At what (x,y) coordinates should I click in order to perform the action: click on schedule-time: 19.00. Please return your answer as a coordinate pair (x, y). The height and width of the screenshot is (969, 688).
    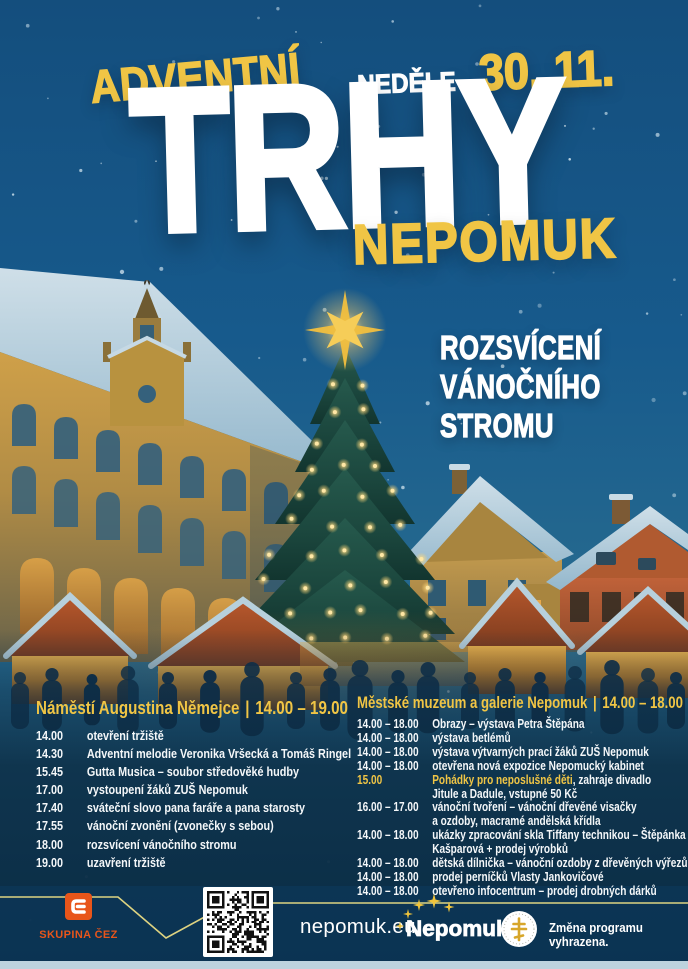
    Looking at the image, I should click on (50, 862).